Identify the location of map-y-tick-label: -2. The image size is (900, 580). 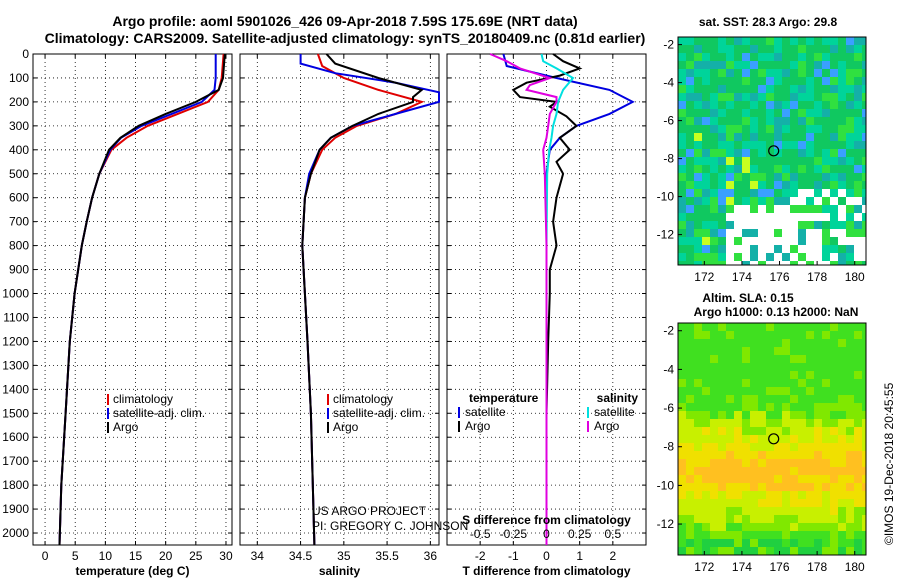
(668, 45).